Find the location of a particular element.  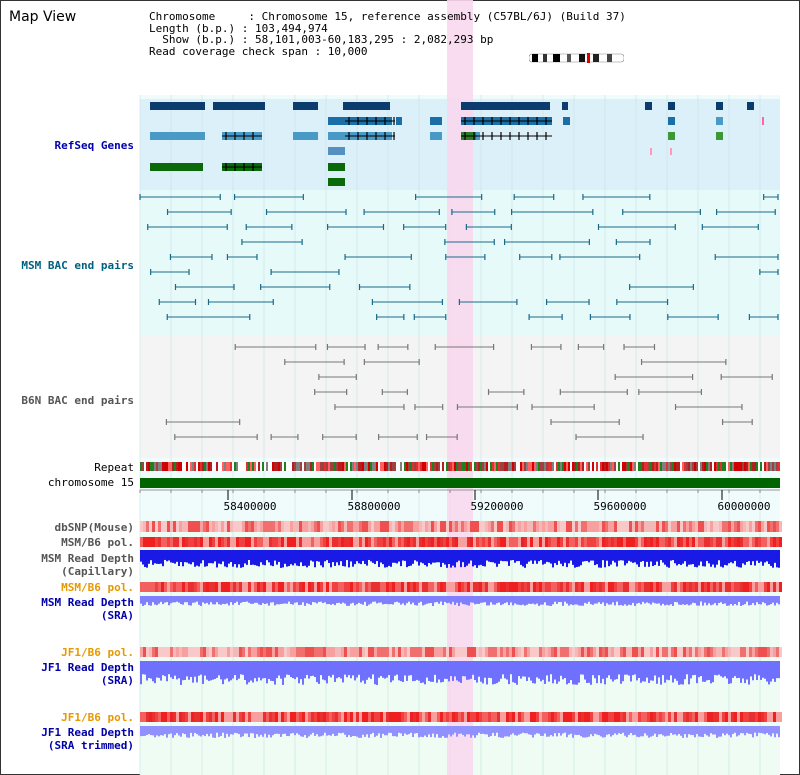

chromosome-ideogram is located at coordinates (576, 58).